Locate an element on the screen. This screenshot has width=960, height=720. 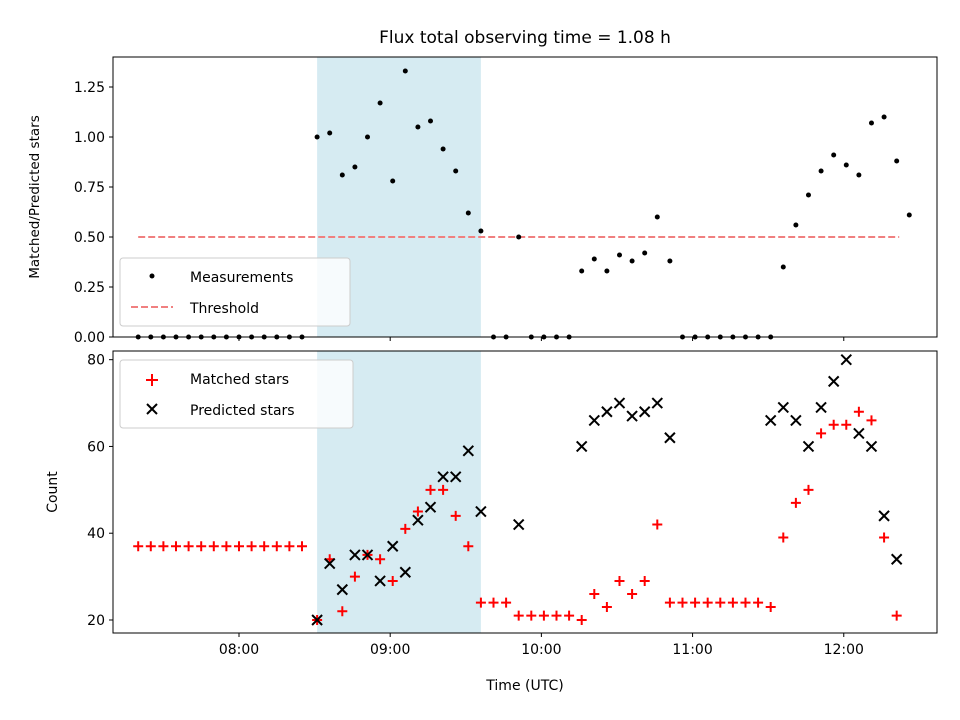
y-tick-label: 0.25 is located at coordinates (89, 288).